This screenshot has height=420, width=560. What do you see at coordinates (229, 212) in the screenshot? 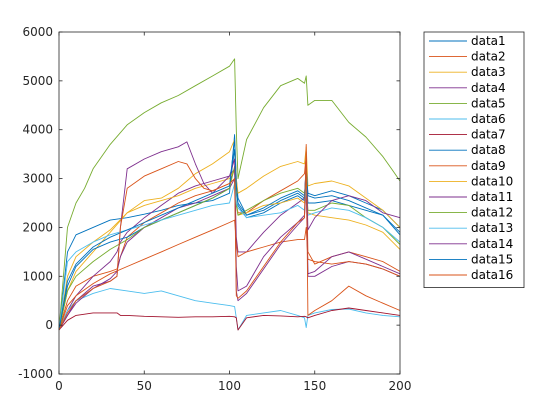
I see `x-tick: 100` at bounding box center [229, 212].